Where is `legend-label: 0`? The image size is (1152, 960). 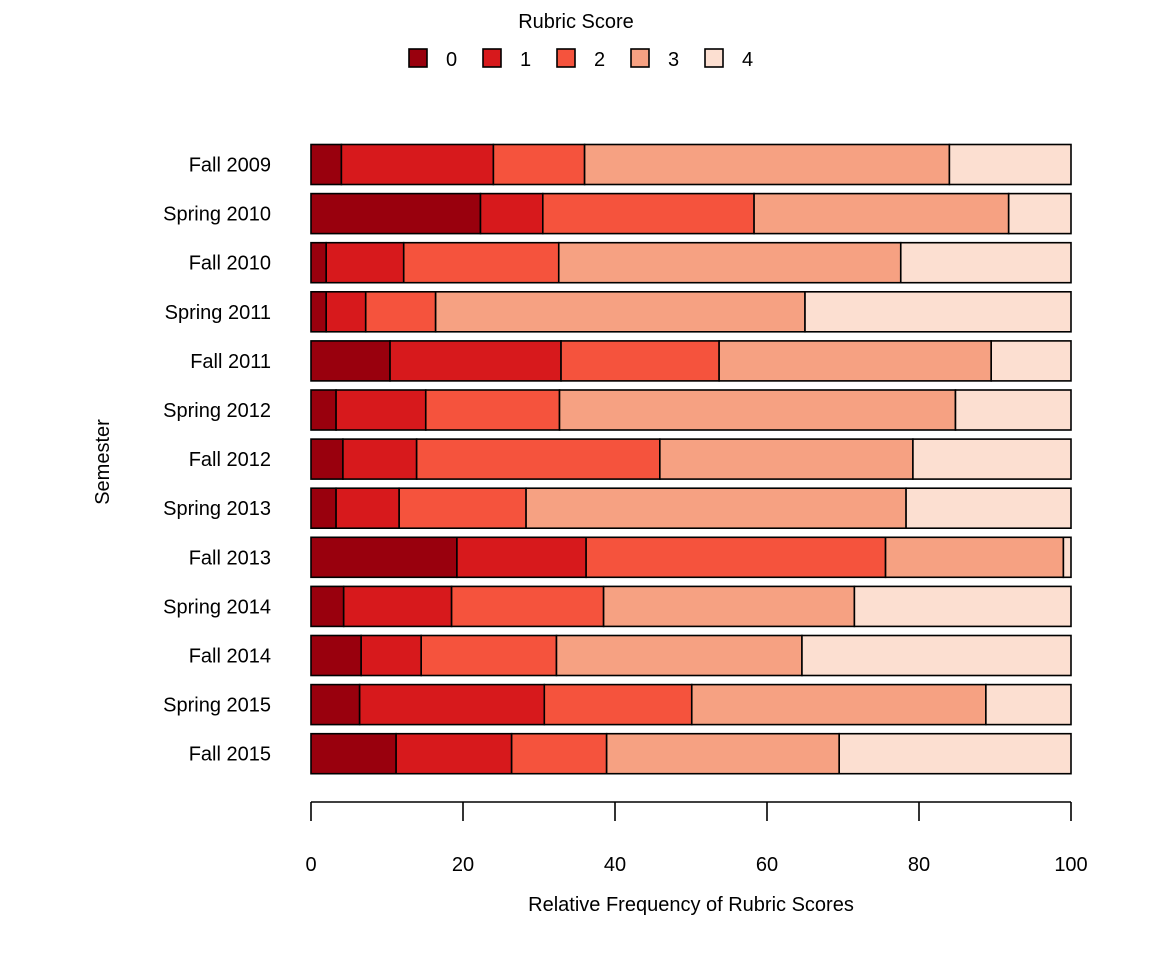 legend-label: 0 is located at coordinates (451, 60).